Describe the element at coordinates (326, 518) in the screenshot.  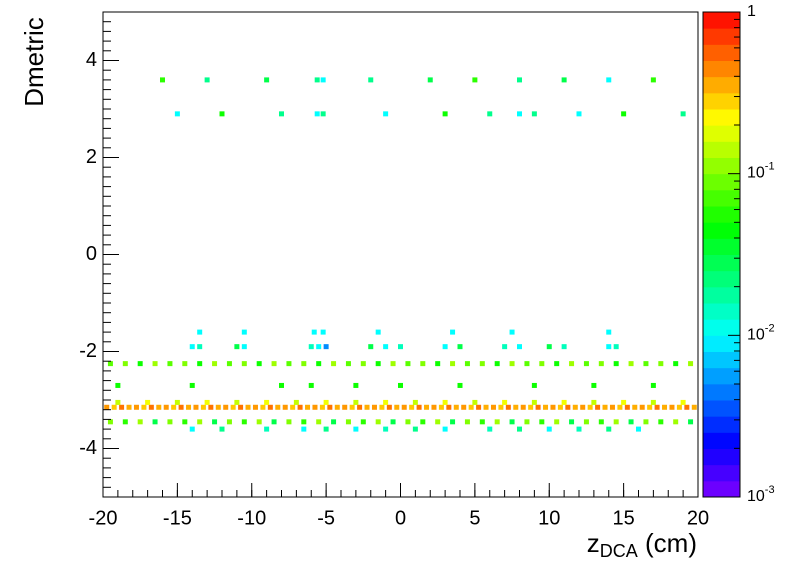
I see `x-tick-label: -5` at that location.